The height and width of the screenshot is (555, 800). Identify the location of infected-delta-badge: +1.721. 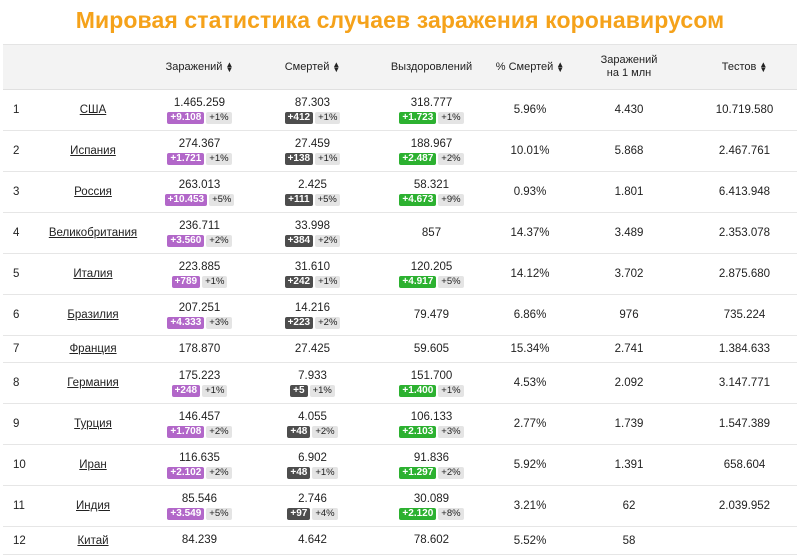
(186, 158).